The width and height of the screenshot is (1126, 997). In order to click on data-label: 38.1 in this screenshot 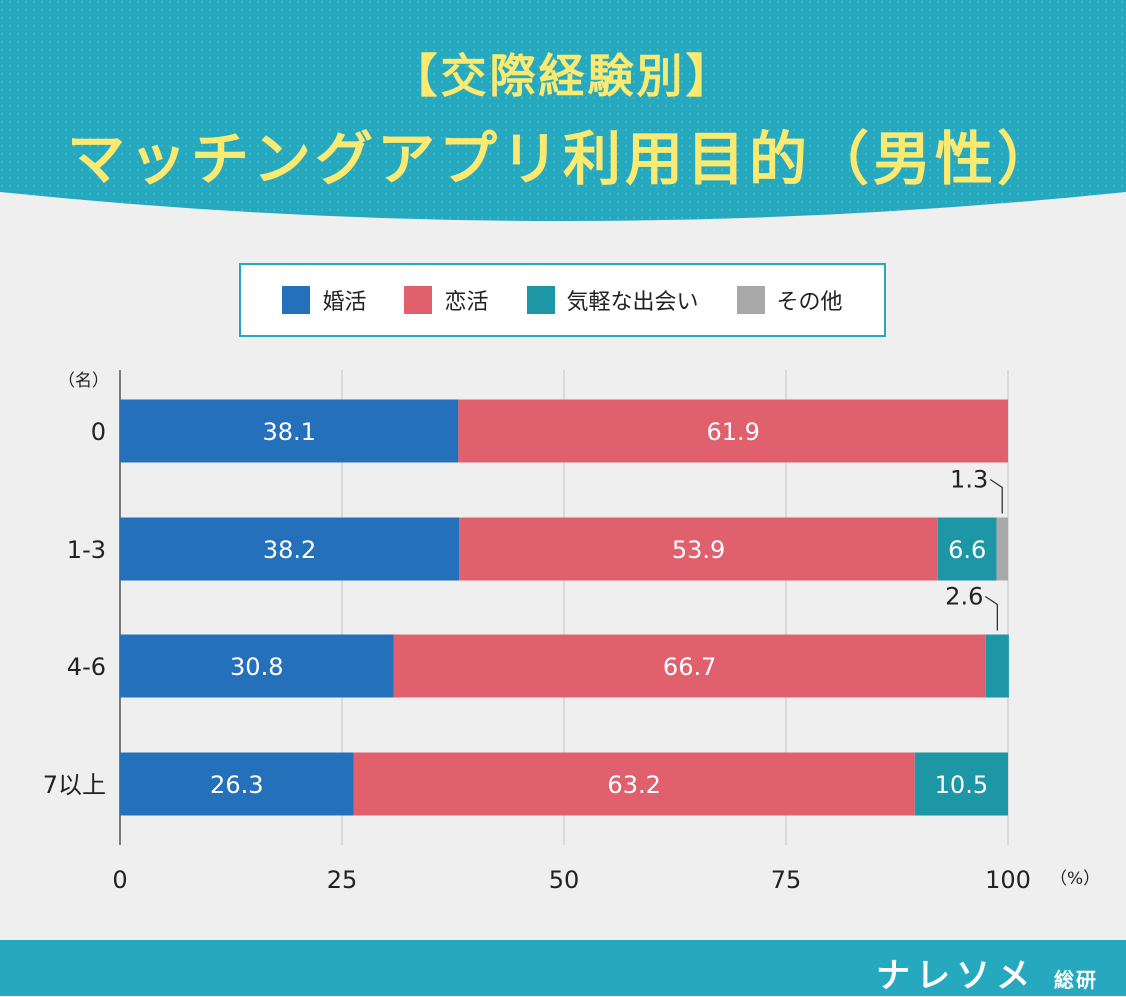, I will do `click(288, 432)`.